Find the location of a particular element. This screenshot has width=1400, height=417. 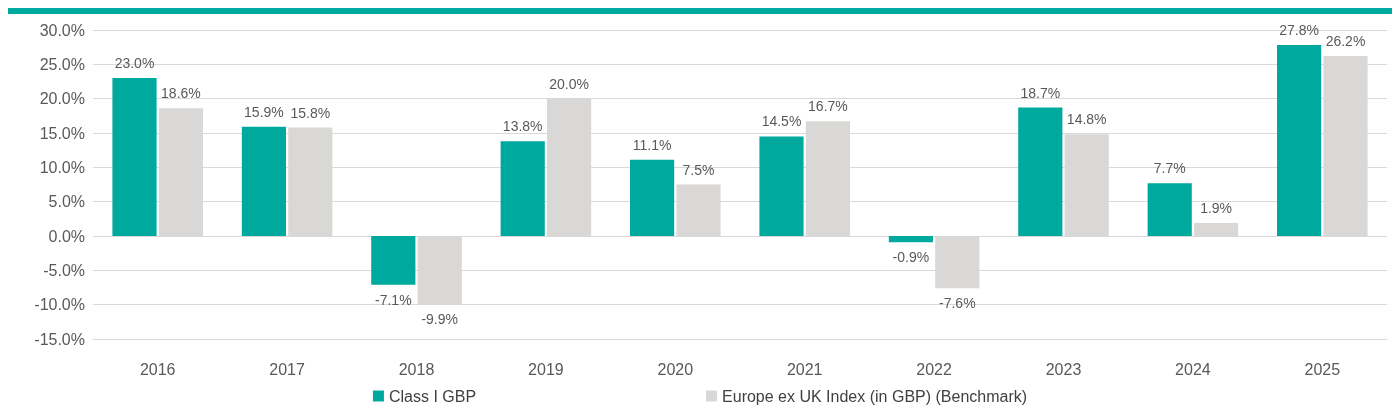

data-label: -9.9% is located at coordinates (439, 318).